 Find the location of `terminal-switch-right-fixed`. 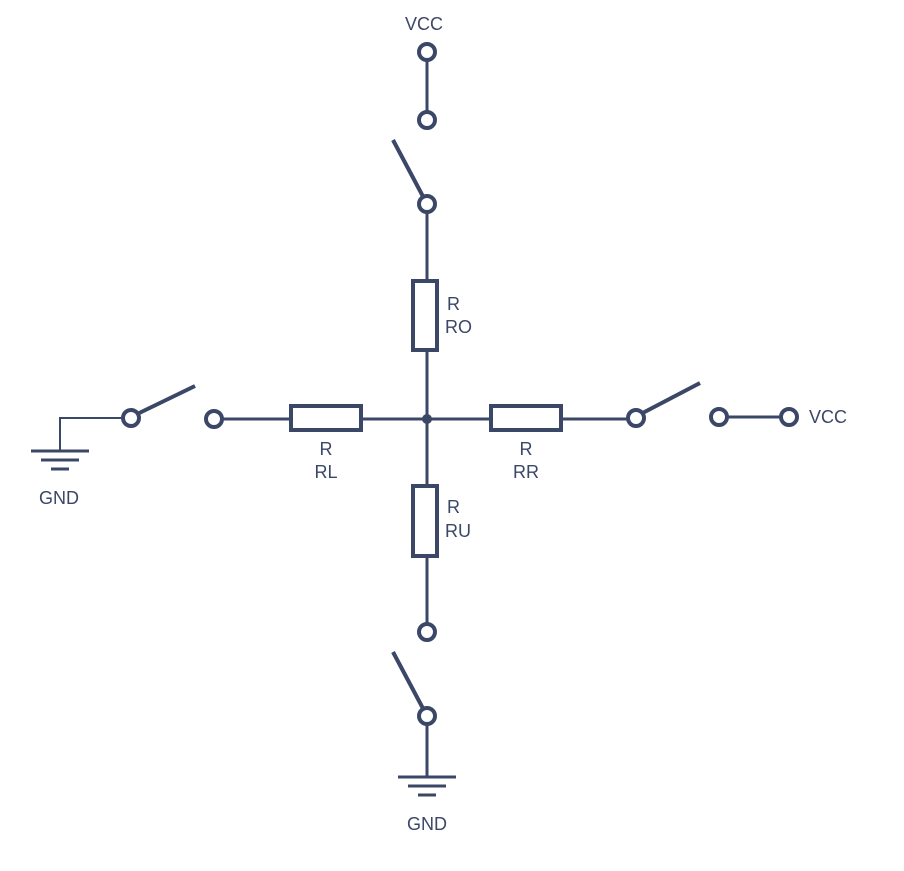

terminal-switch-right-fixed is located at coordinates (719, 417).